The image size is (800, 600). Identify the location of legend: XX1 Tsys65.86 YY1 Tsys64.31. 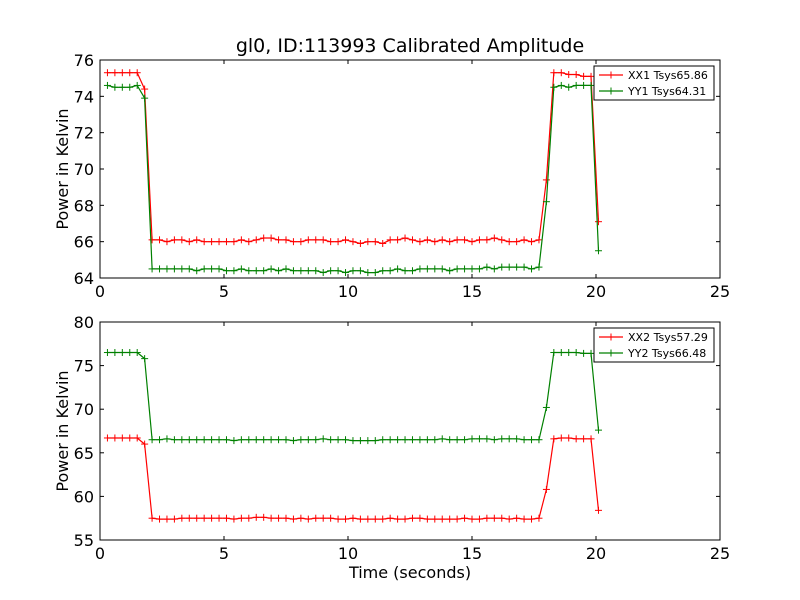
(654, 83).